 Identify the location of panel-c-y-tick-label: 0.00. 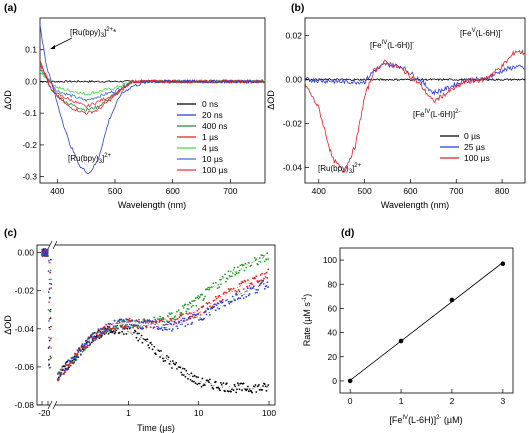
(25, 253).